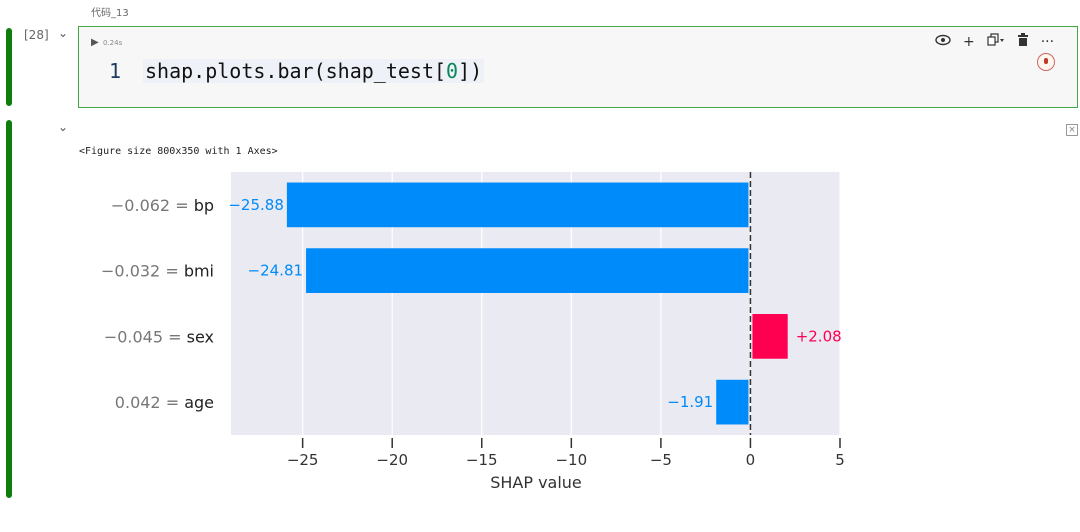 The image size is (1080, 532). Describe the element at coordinates (840, 460) in the screenshot. I see `x-tick-label: 5` at that location.